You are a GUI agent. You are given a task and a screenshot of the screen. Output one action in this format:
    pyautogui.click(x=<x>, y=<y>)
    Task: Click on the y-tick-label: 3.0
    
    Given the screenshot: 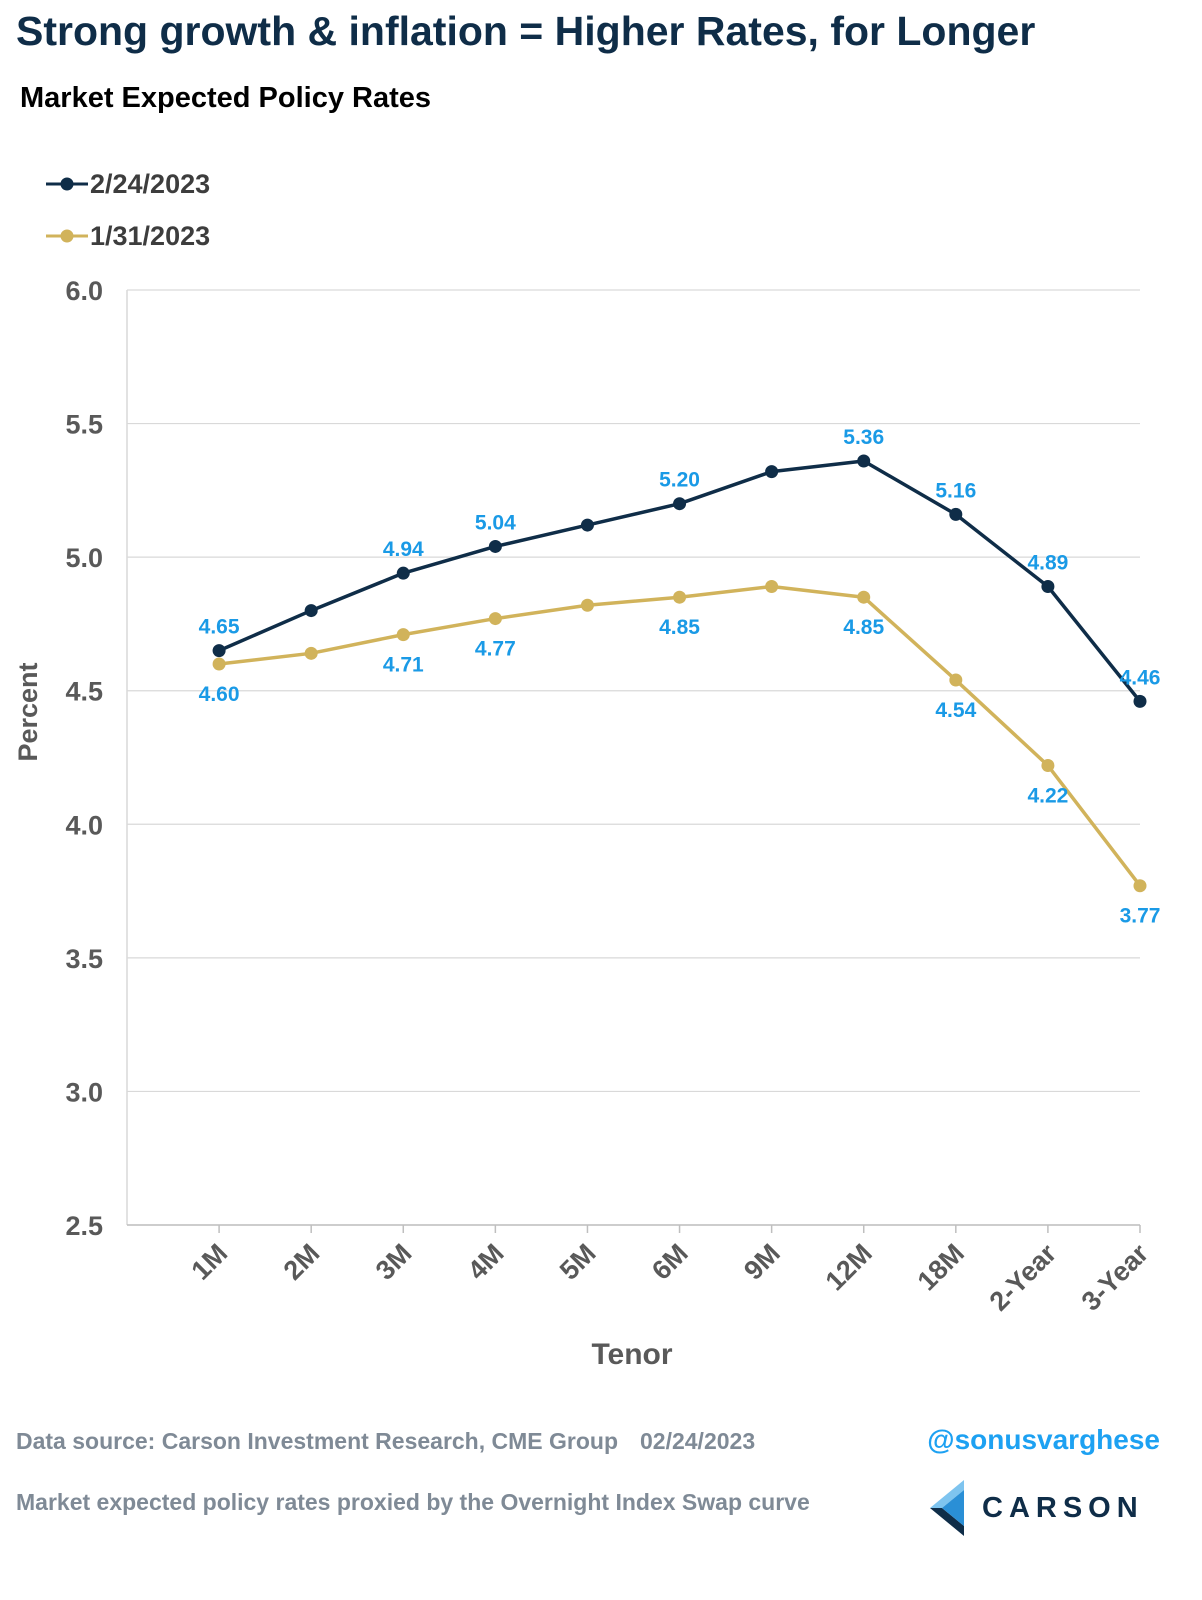 What is the action you would take?
    pyautogui.click(x=84, y=1092)
    